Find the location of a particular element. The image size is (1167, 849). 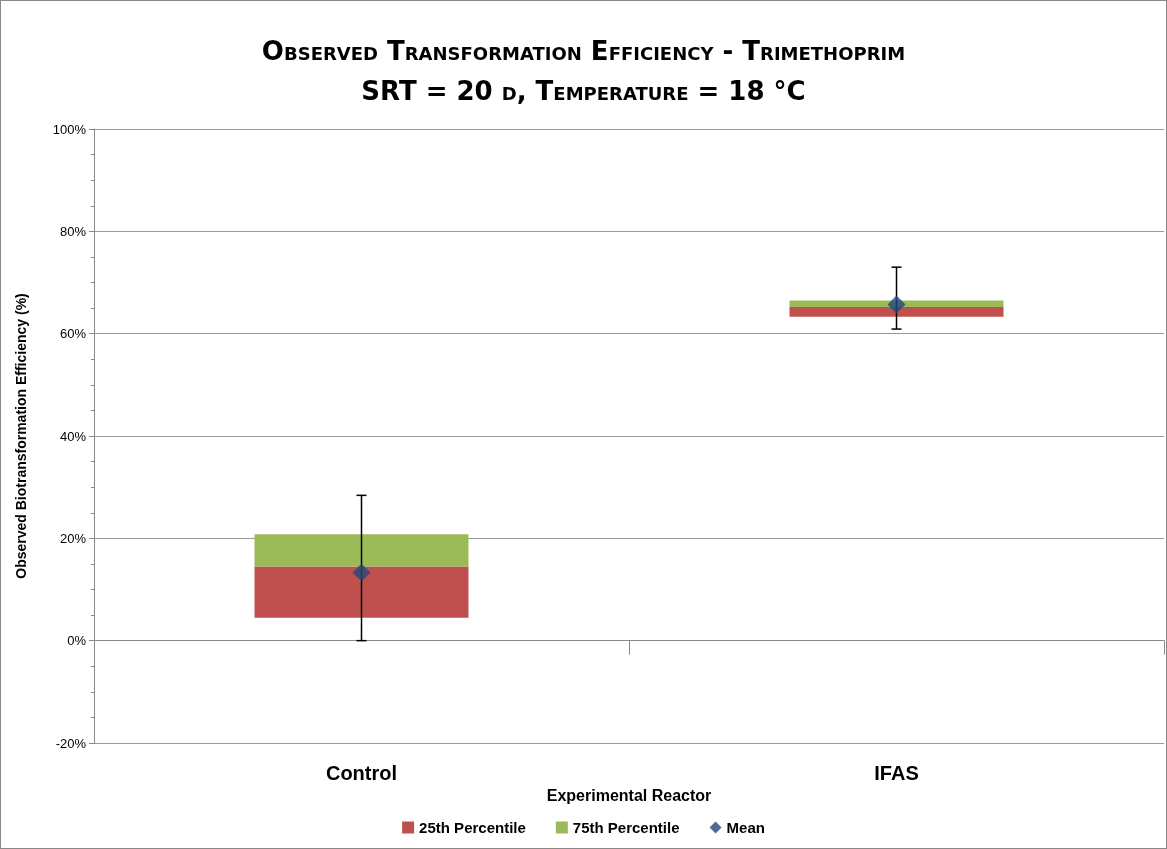

y-tick-label: 40% is located at coordinates (73, 436).